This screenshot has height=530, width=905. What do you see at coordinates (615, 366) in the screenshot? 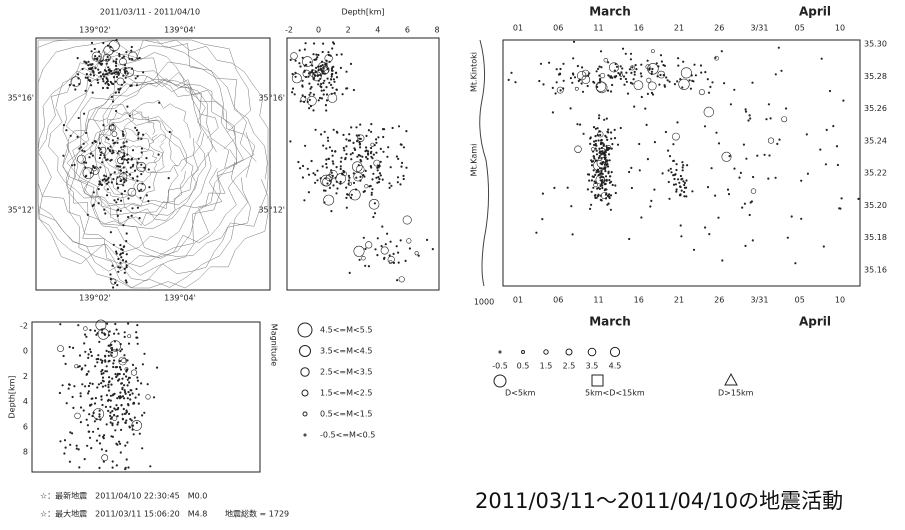
I see `legend-label: 4.5` at bounding box center [615, 366].